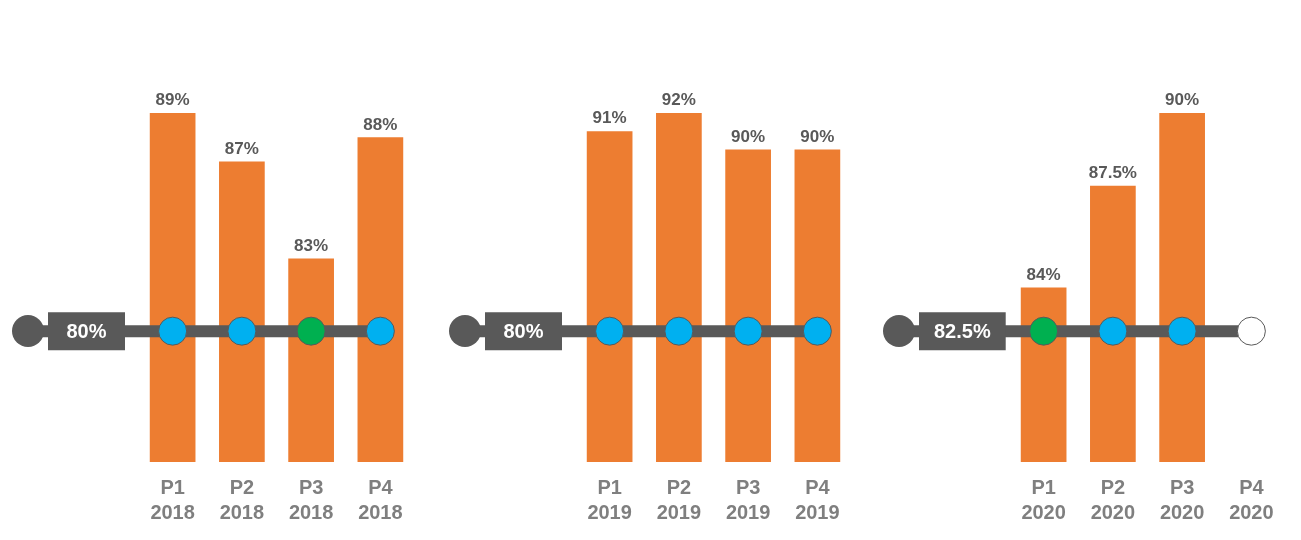  Describe the element at coordinates (172, 500) in the screenshot. I see `x-tick-label: P1 2018` at that location.